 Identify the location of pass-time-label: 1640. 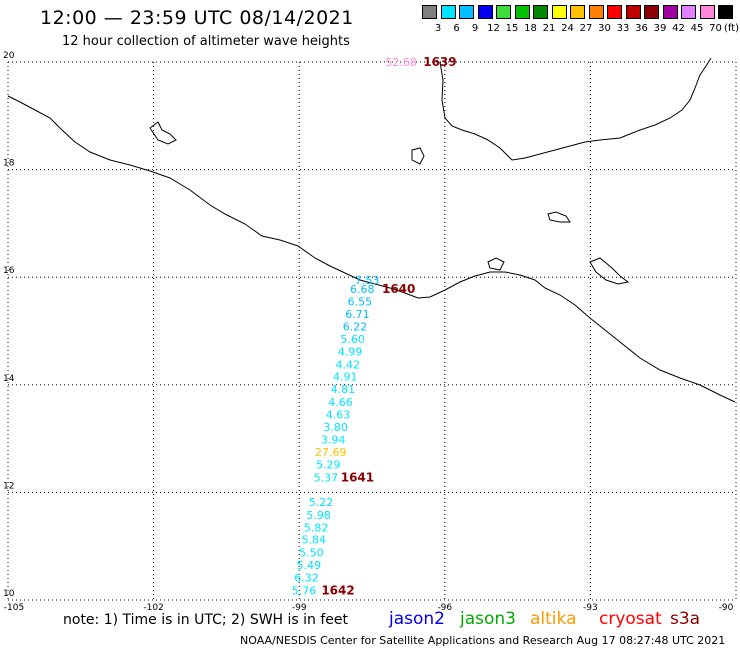
(398, 289).